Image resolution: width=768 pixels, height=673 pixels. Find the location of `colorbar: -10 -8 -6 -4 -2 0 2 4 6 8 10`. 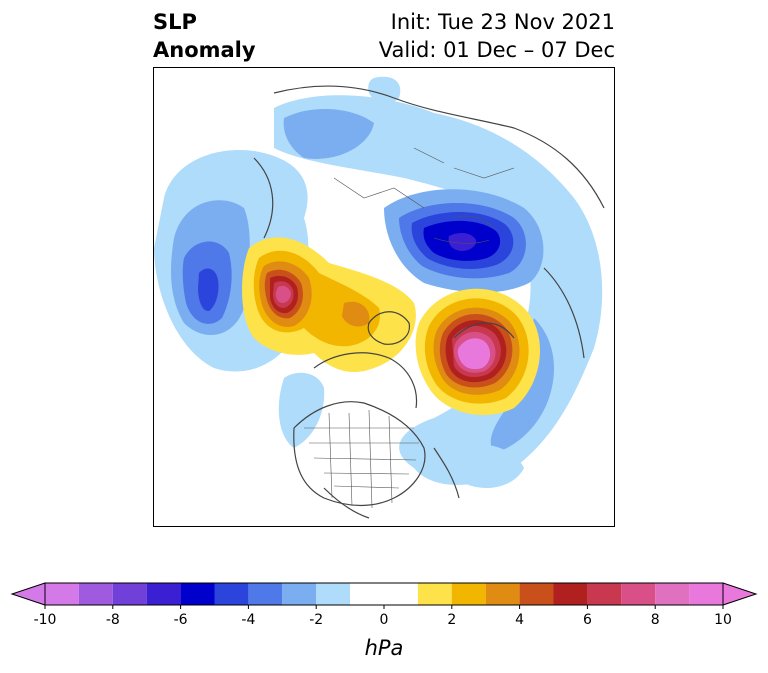

colorbar: -10 -8 -6 -4 -2 0 2 4 6 8 10 is located at coordinates (384, 603).